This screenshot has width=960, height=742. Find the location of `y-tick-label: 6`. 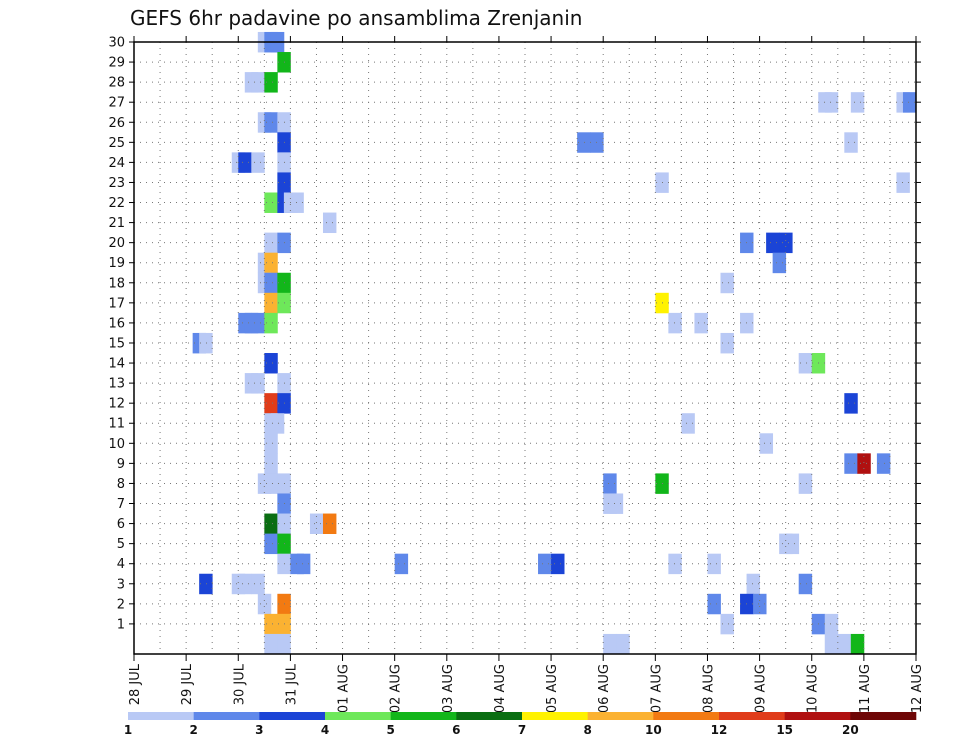

y-tick-label: 6 is located at coordinates (121, 524).